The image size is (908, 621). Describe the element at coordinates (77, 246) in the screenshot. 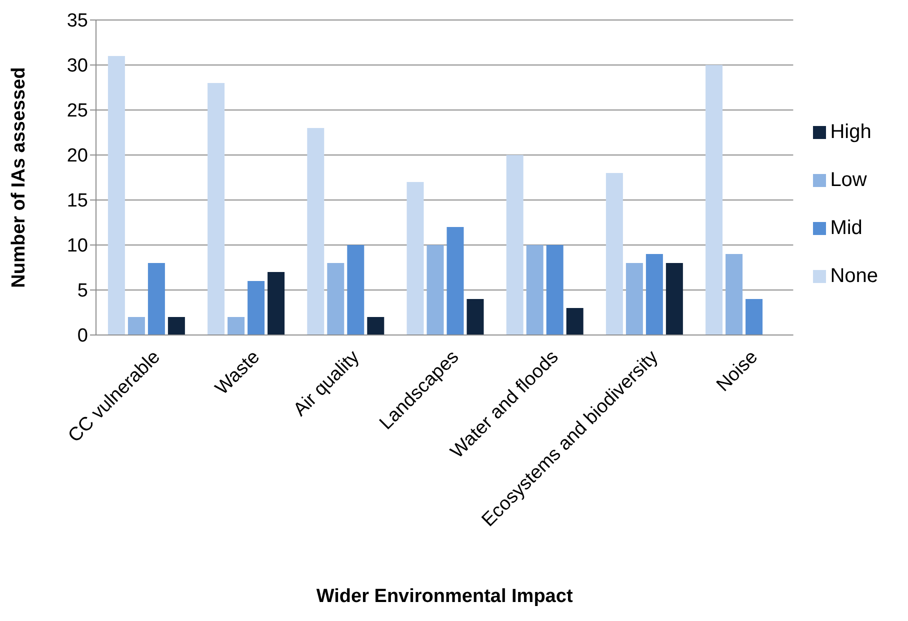

I see `y-tick-label: 10` at that location.